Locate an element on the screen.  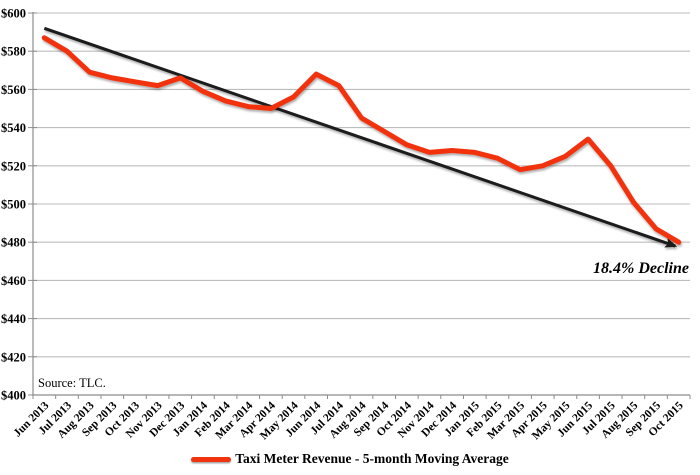
y-axis-tick-label: $420 is located at coordinates (13, 357).